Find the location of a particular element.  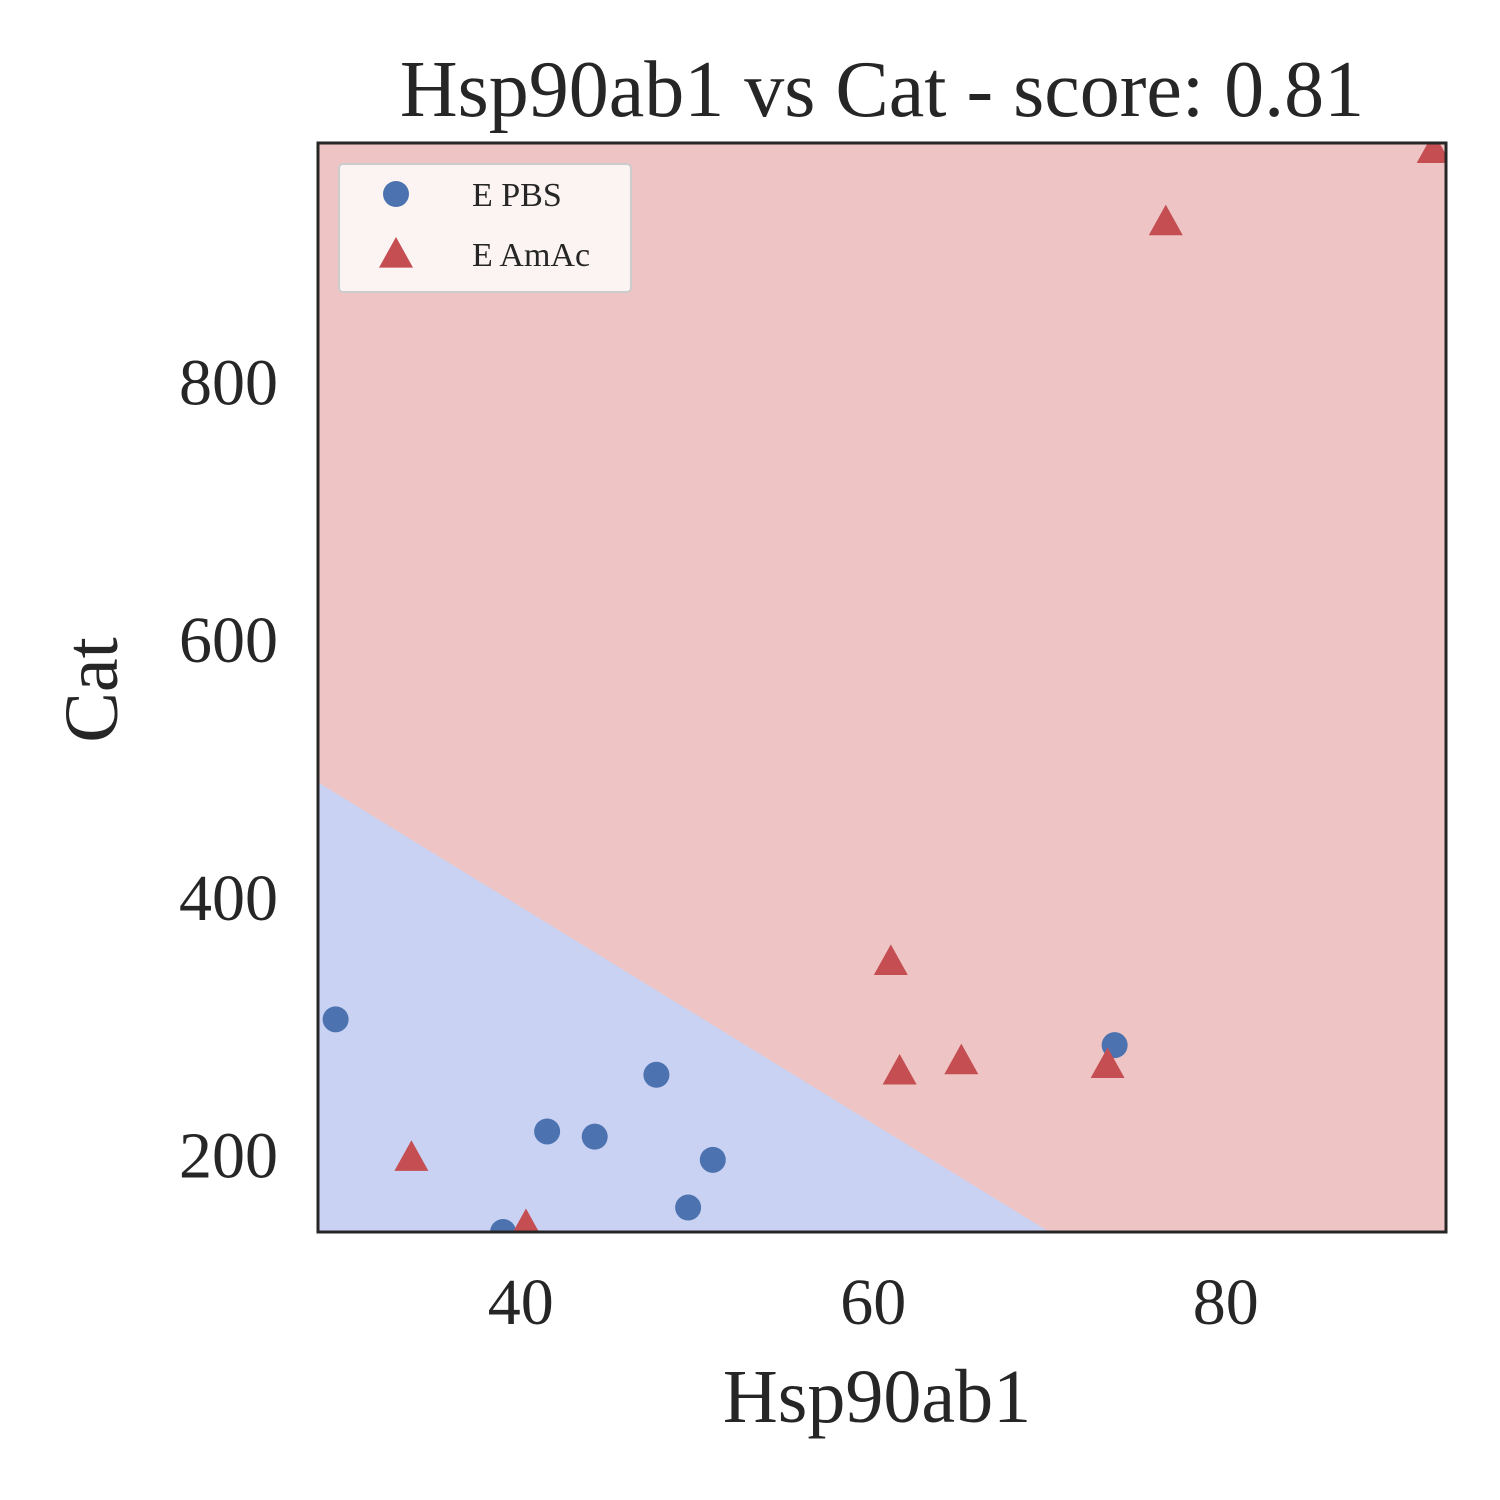

legend: E PBS E AmAc is located at coordinates (485, 228).